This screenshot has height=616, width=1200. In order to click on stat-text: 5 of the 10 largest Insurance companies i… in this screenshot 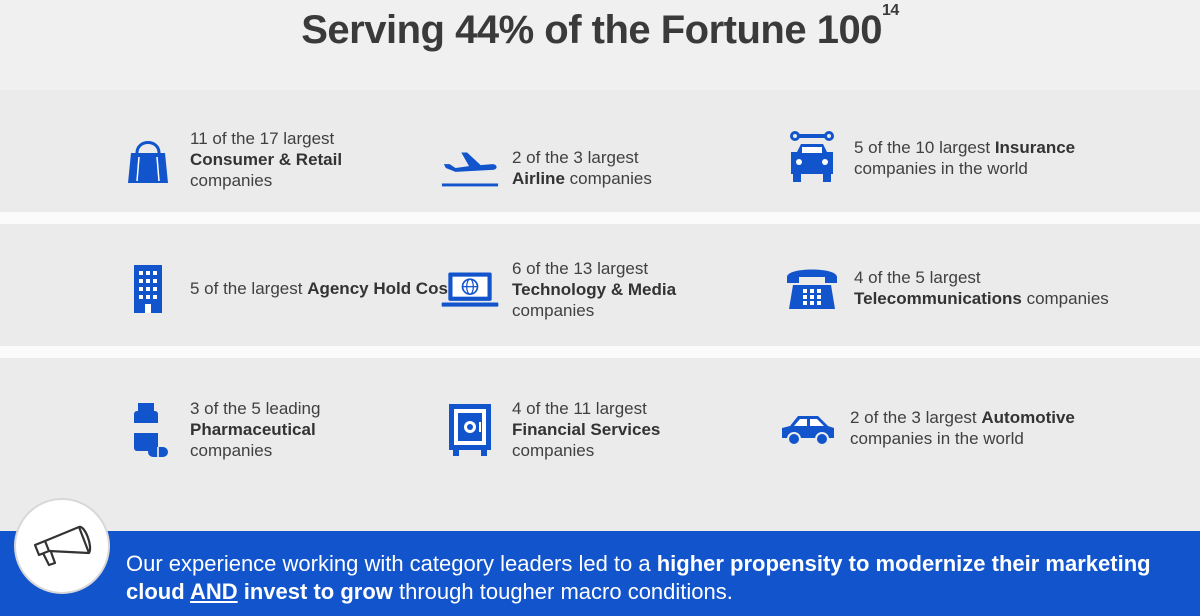, I will do `click(965, 158)`.